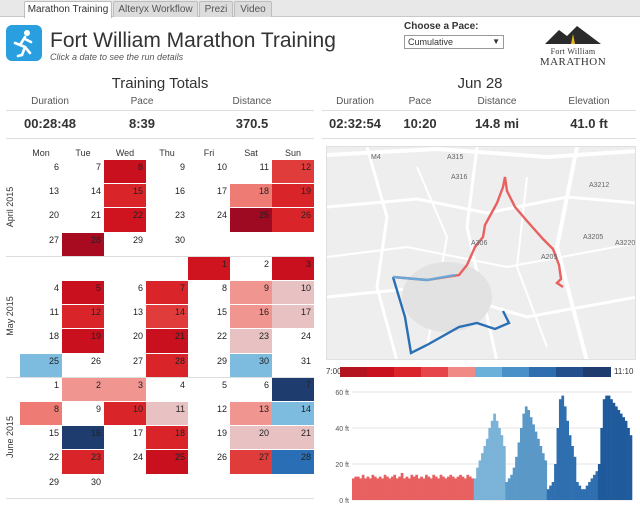 Image resolution: width=640 pixels, height=513 pixels. What do you see at coordinates (216, 9) in the screenshot?
I see `tab-prezi: Prezi` at bounding box center [216, 9].